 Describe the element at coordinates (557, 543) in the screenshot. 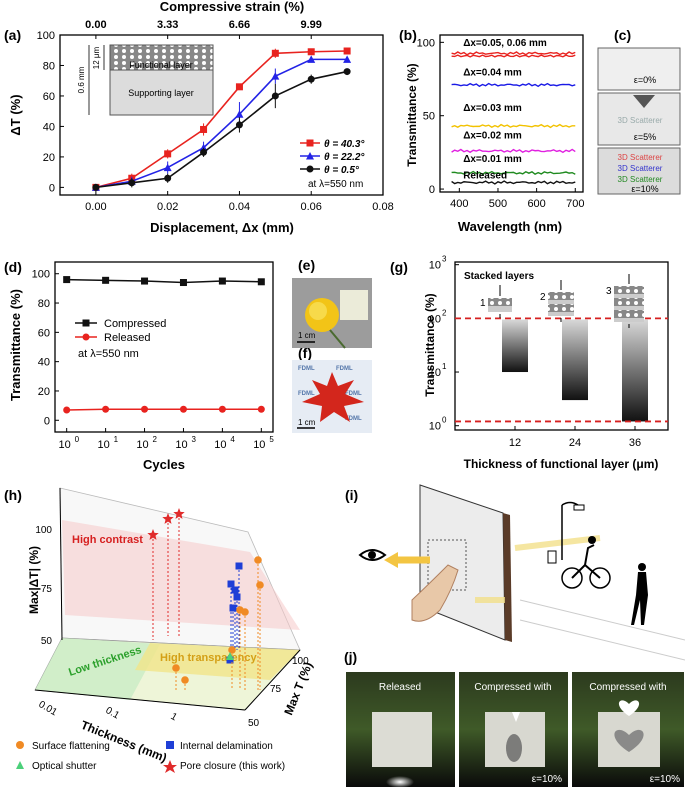

I see `light-beam` at that location.